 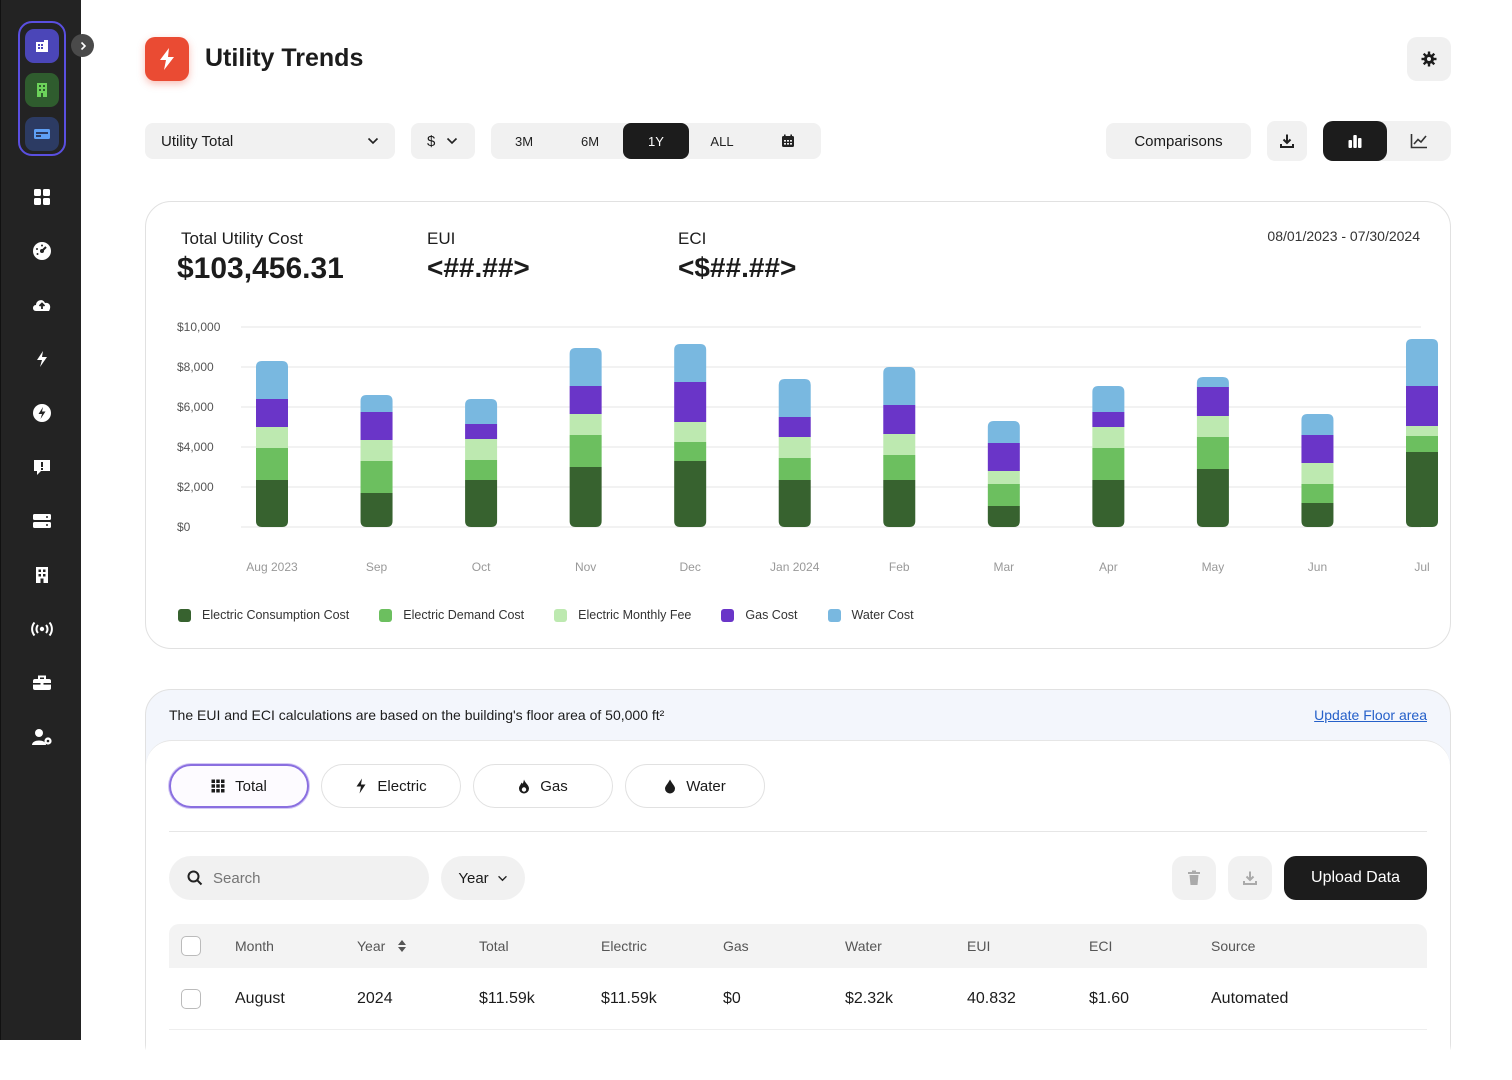 What do you see at coordinates (1370, 715) in the screenshot?
I see `update-floor-area-link: Update Floor area` at bounding box center [1370, 715].